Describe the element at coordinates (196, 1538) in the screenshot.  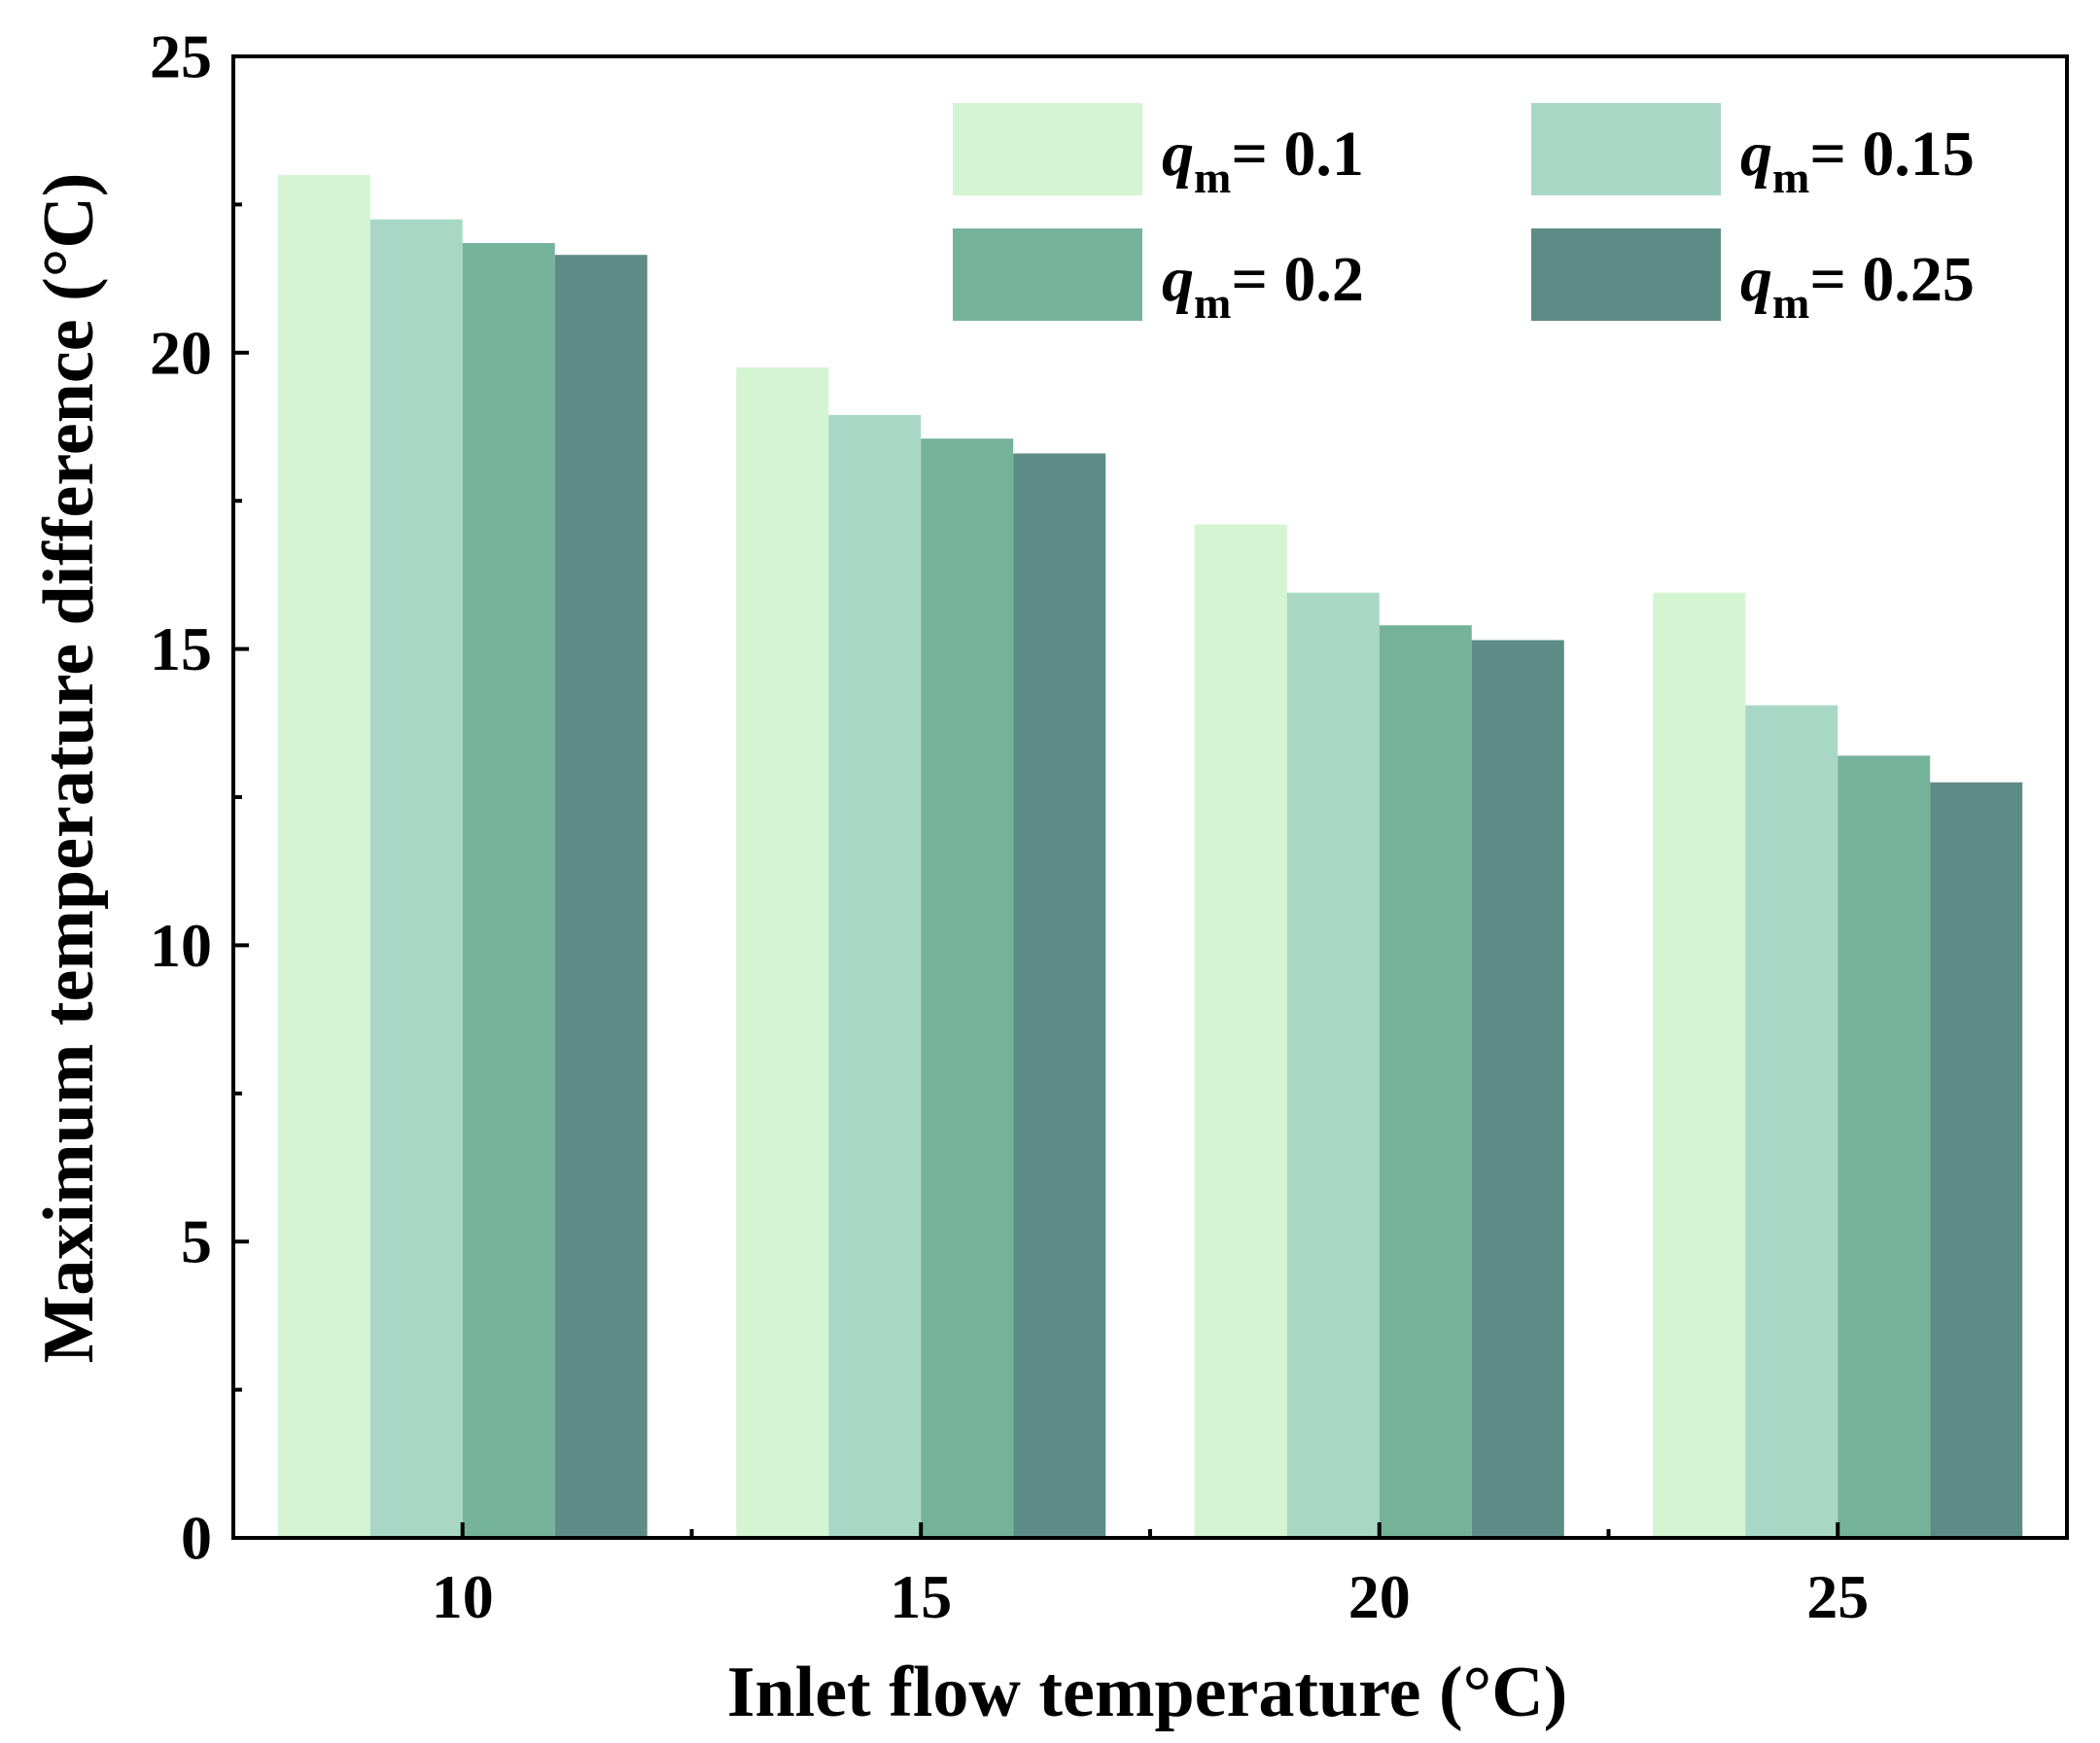
I see `y-tick-label: 0` at that location.